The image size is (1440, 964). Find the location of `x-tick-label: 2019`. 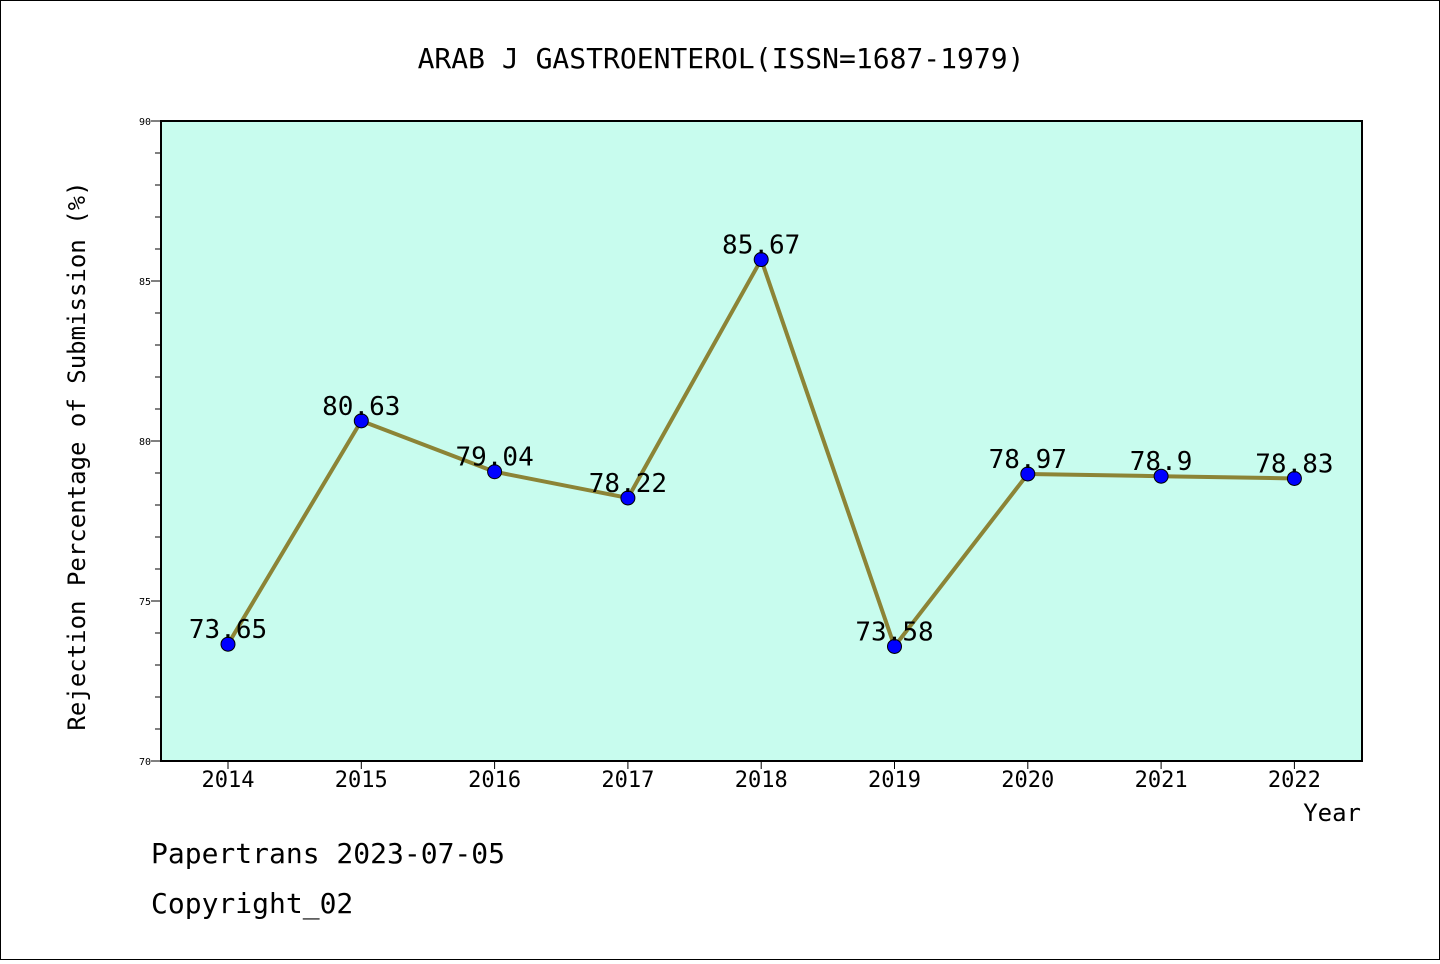

x-tick-label: 2019 is located at coordinates (894, 780).